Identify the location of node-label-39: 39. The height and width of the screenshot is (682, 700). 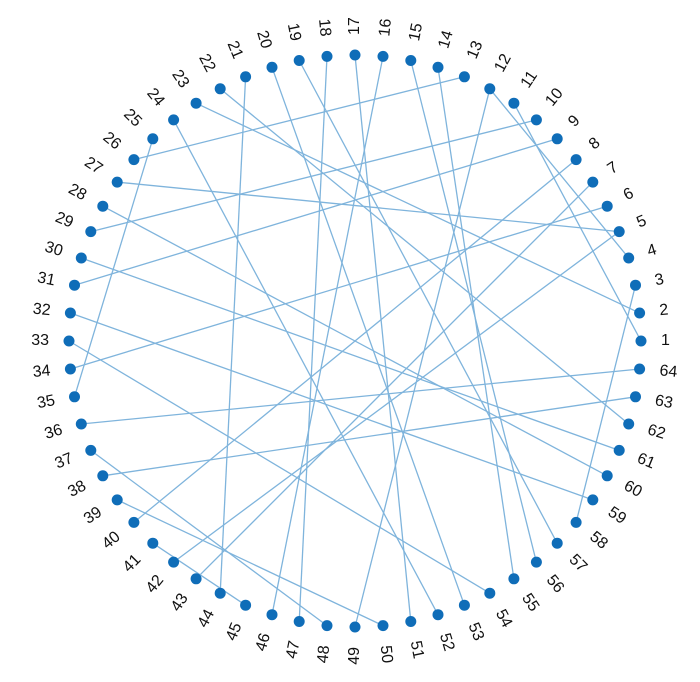
(93, 516).